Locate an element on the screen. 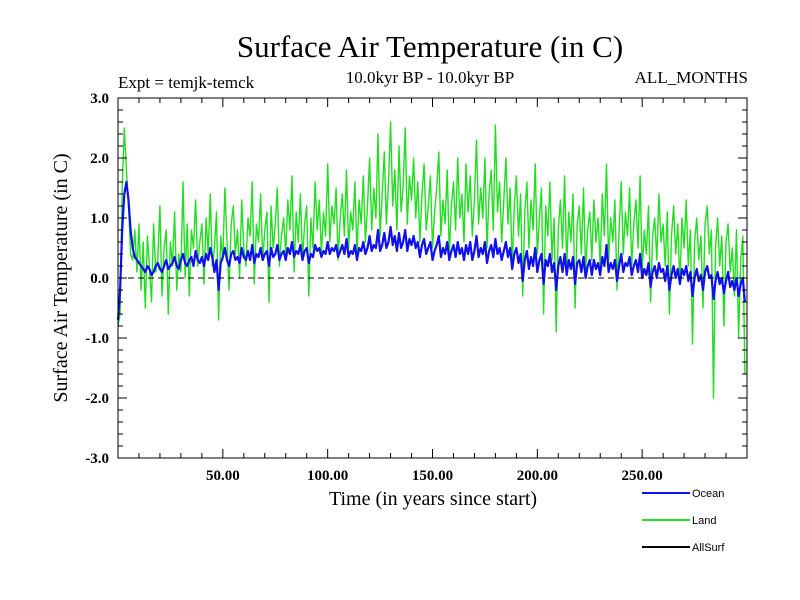 Image resolution: width=800 pixels, height=600 pixels. y-tick-labels: 3.0 2.0 1.0 0.0 -1.0 -2.0 -3.0 is located at coordinates (97, 279).